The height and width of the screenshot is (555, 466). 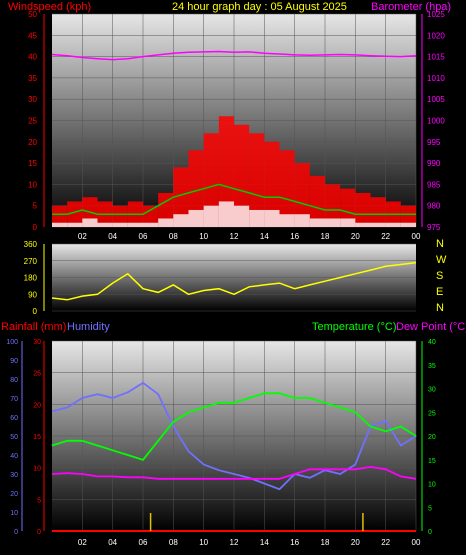 What do you see at coordinates (434, 163) in the screenshot?
I see `barometer-y-tick: 990` at bounding box center [434, 163].